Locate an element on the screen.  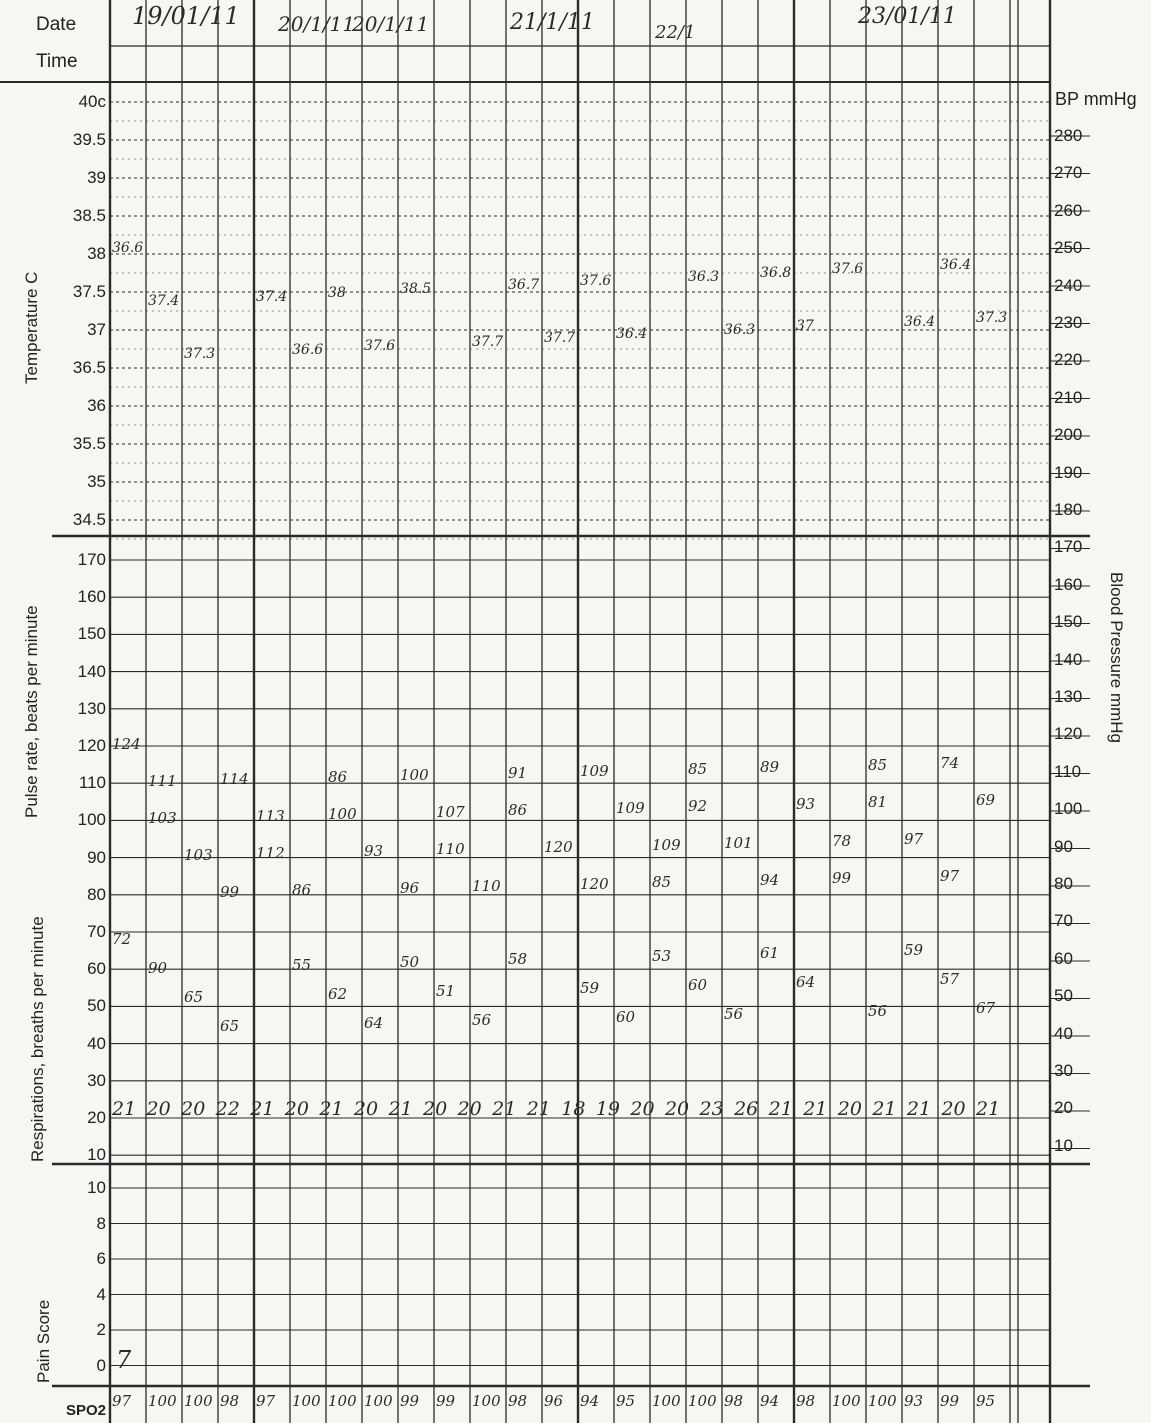
pulse-scale-label: 80 is located at coordinates (96, 894).